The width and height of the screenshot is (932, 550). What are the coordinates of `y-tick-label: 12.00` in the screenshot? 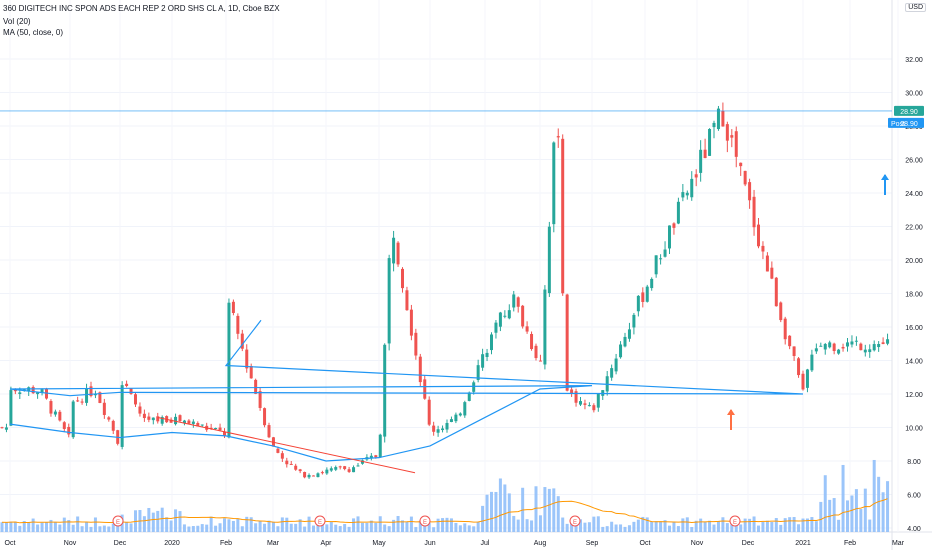 It's located at (914, 395).